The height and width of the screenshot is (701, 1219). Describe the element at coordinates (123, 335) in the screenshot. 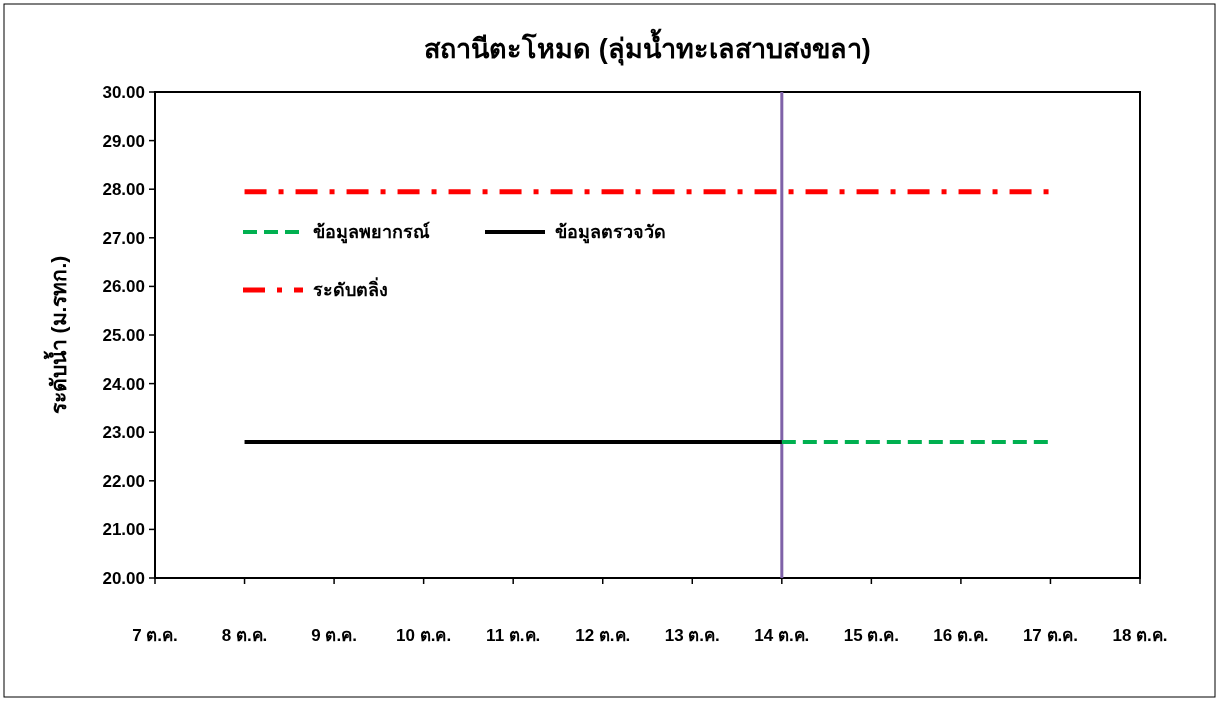

I see `y-tick-label: 25.00` at that location.